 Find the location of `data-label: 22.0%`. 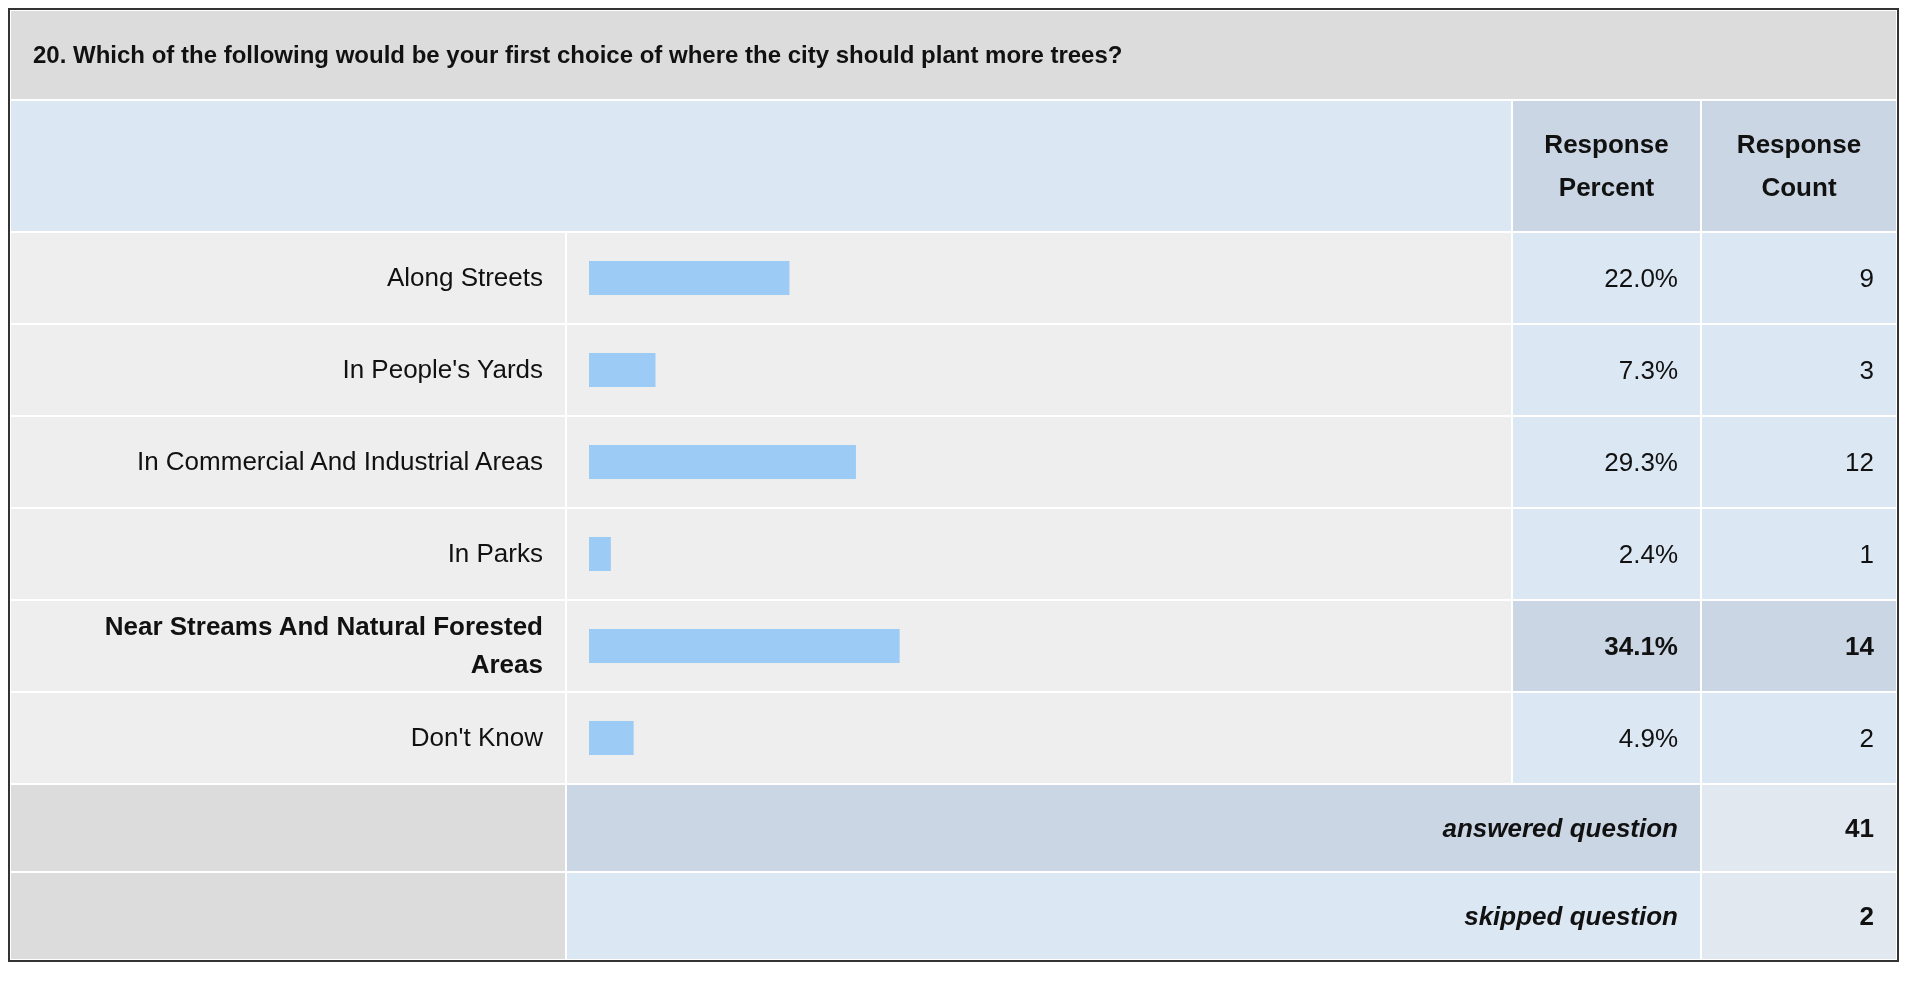

data-label: 22.0% is located at coordinates (1641, 278).